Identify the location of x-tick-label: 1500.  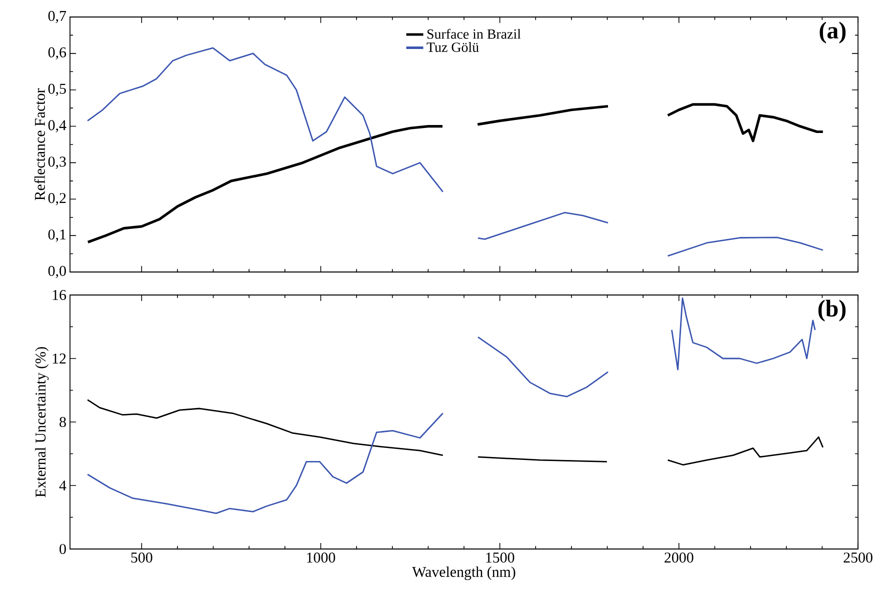
(500, 557).